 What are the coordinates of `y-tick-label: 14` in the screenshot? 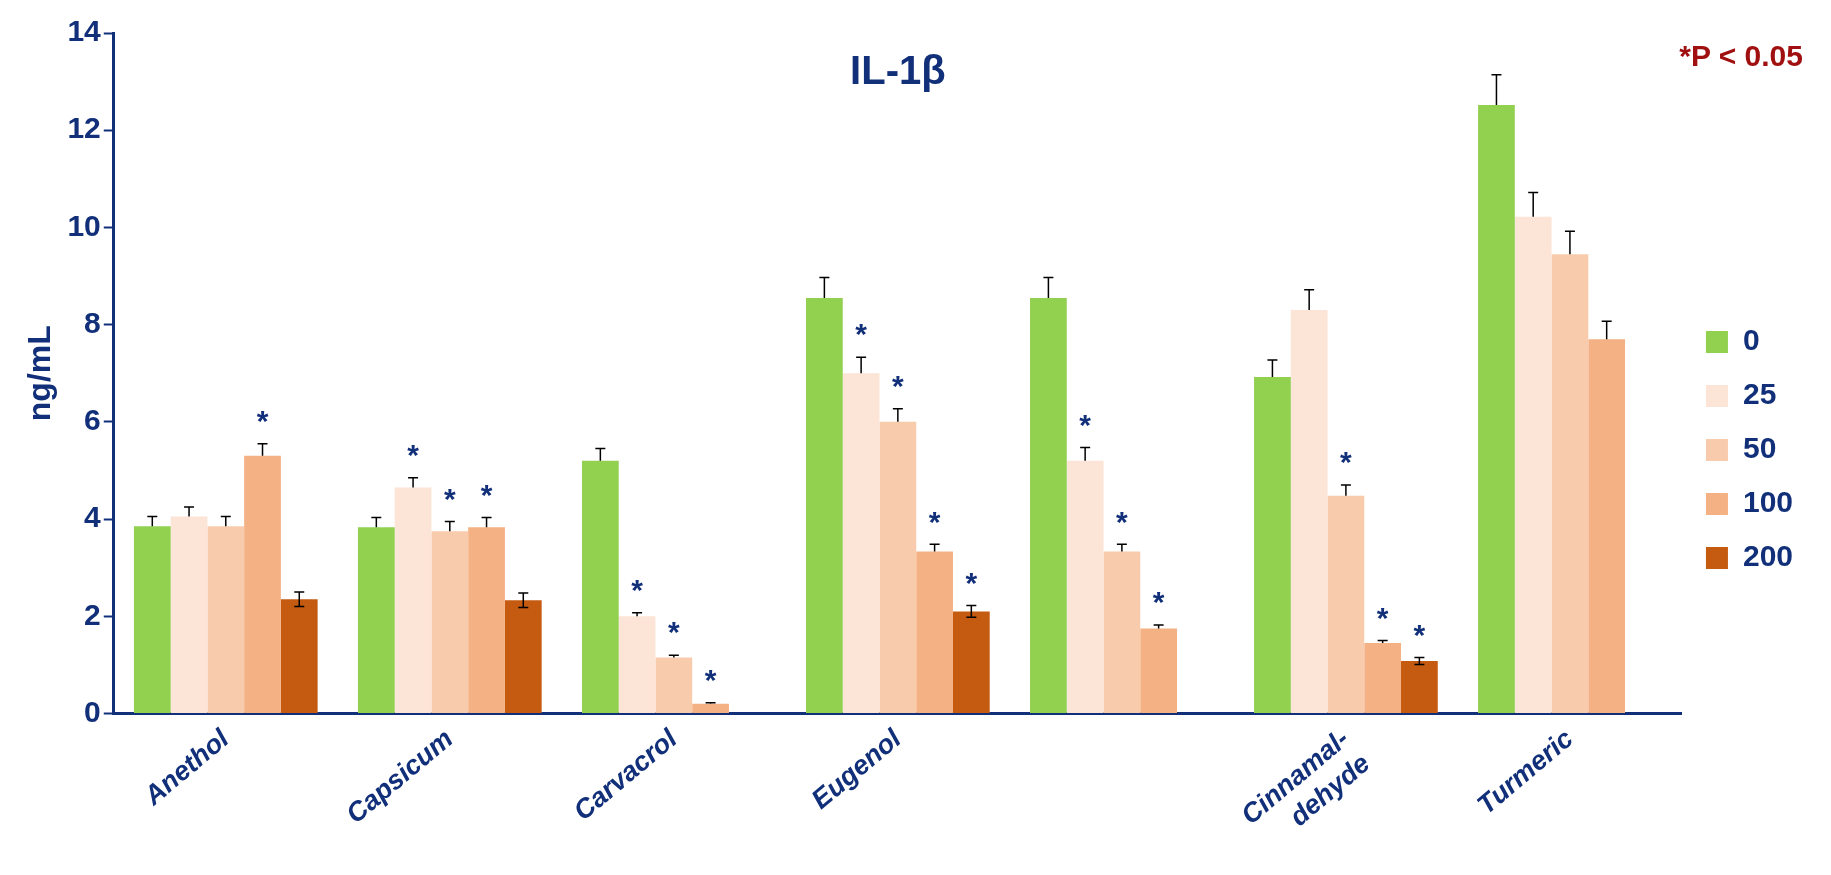 It's located at (84, 31).